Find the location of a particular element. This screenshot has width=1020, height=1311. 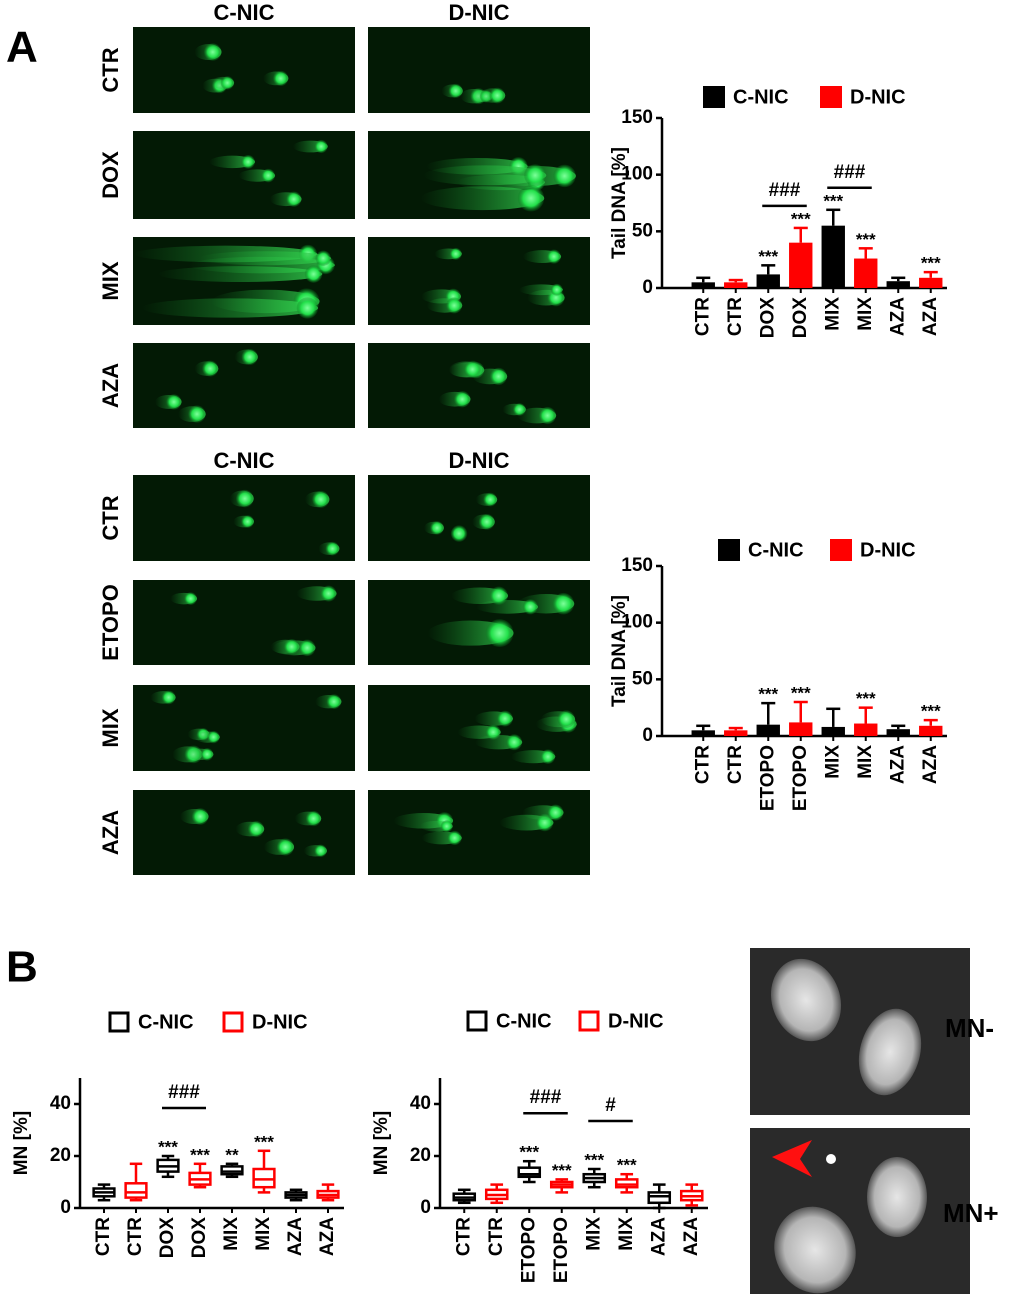

arrowhead is located at coordinates (792, 1158).